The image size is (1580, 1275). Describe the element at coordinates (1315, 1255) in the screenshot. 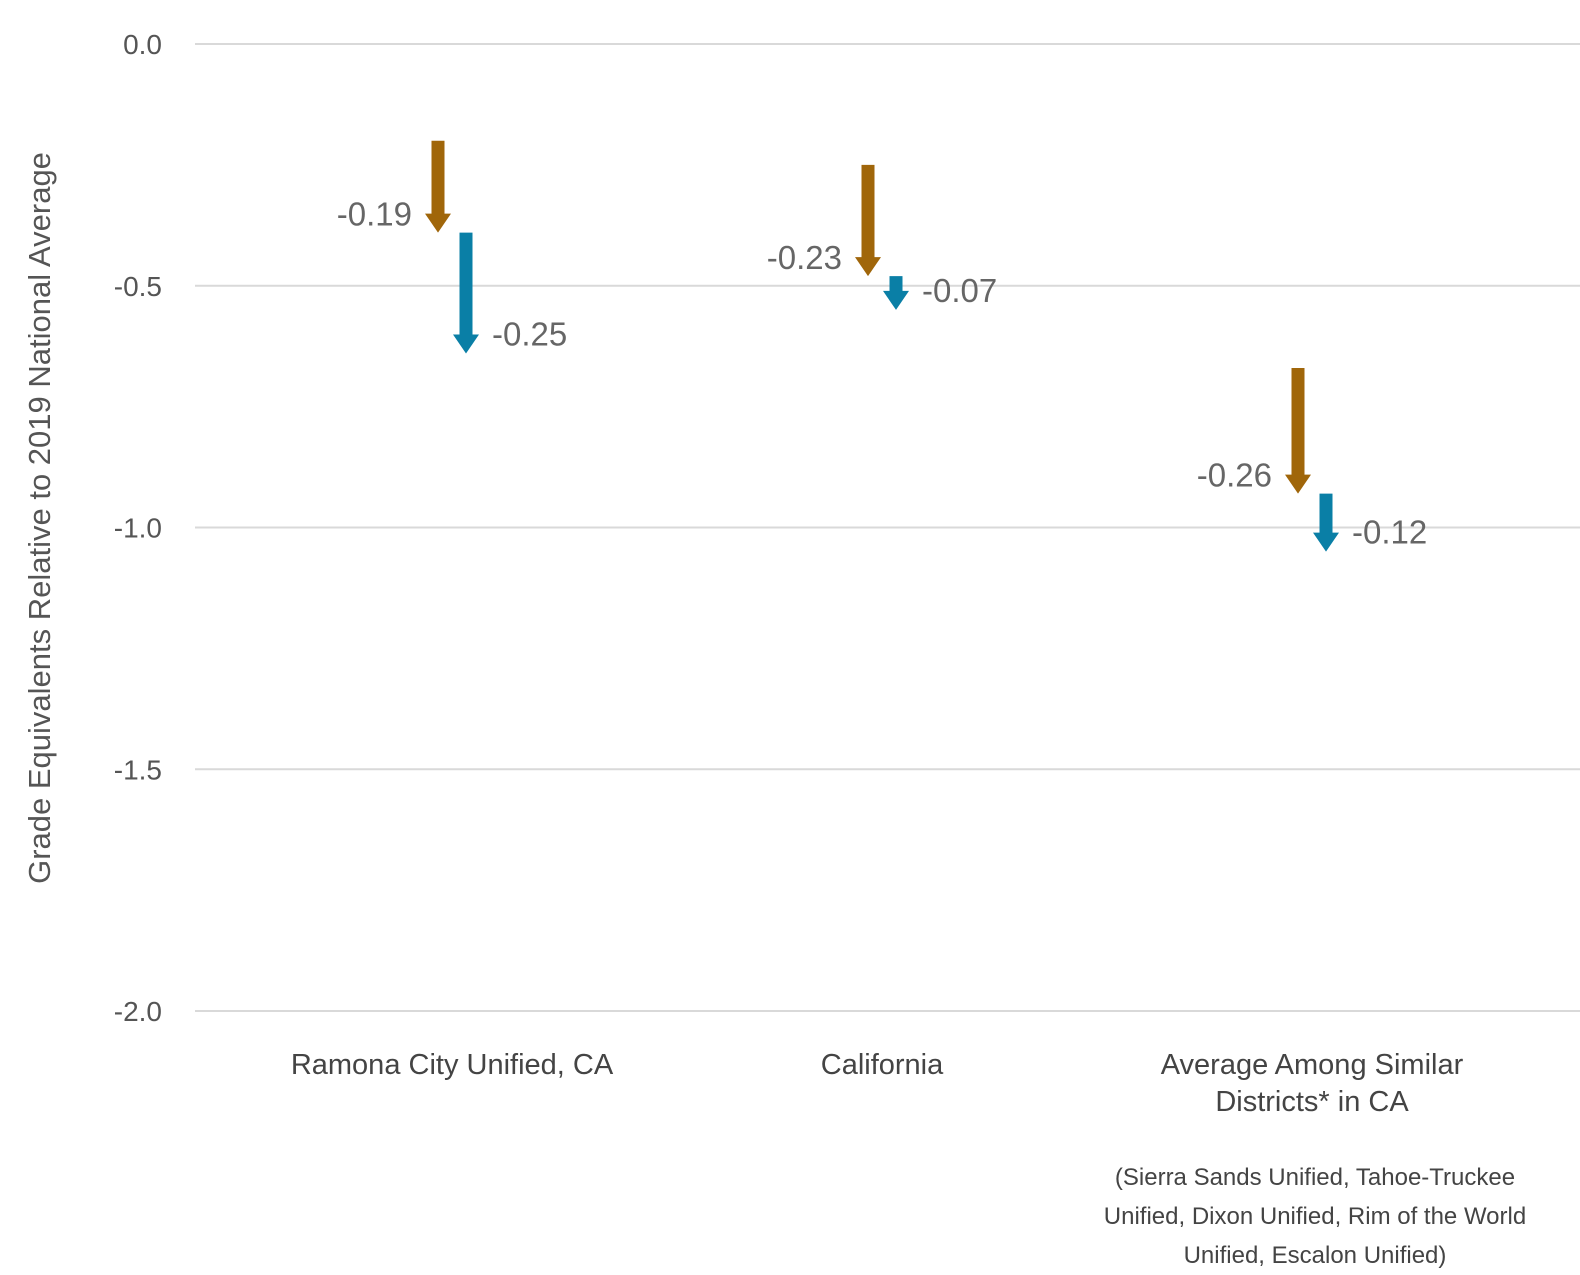

I see `category-note: Unified, Escalon Unified)` at that location.